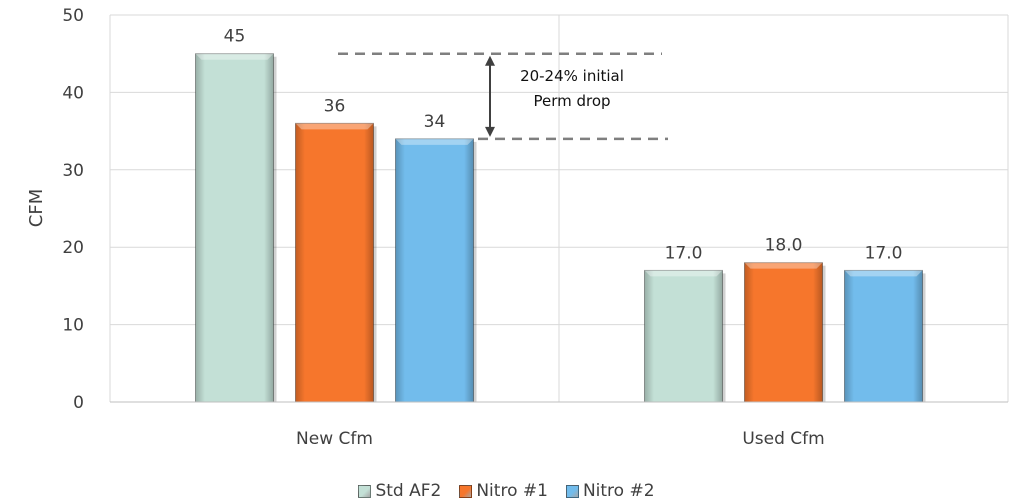 Image resolution: width=1013 pixels, height=503 pixels. I want to click on annotation-arrowhead-down, so click(490, 131).